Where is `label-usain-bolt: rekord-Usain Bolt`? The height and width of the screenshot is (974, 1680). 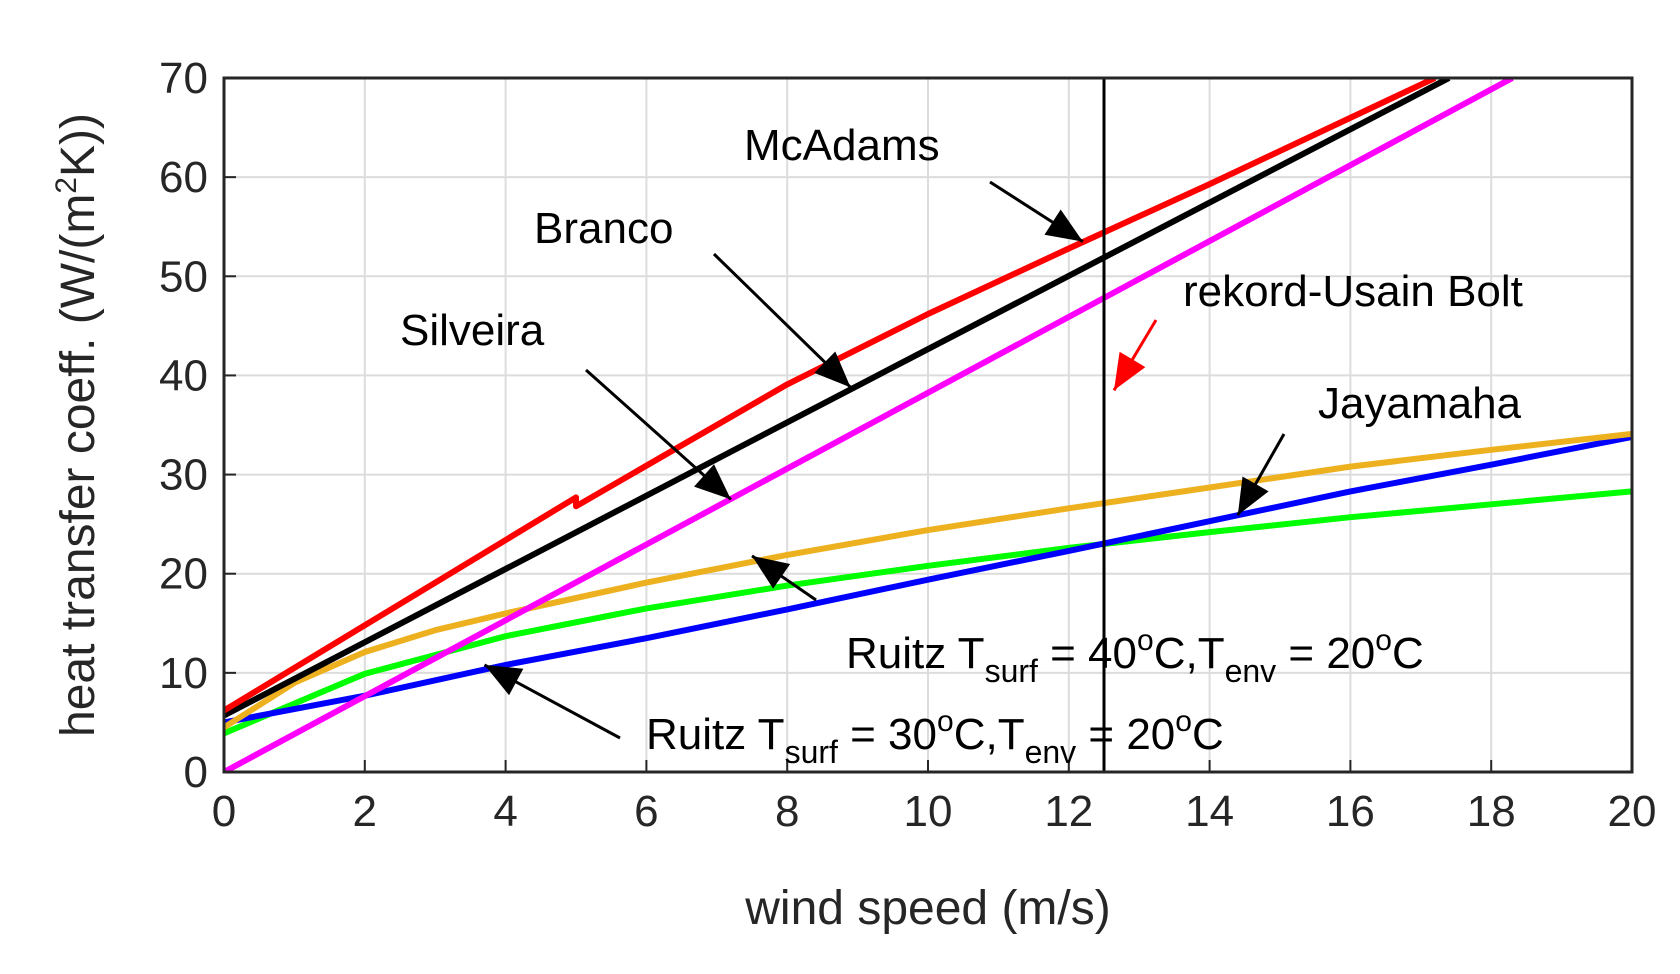 label-usain-bolt: rekord-Usain Bolt is located at coordinates (1353, 291).